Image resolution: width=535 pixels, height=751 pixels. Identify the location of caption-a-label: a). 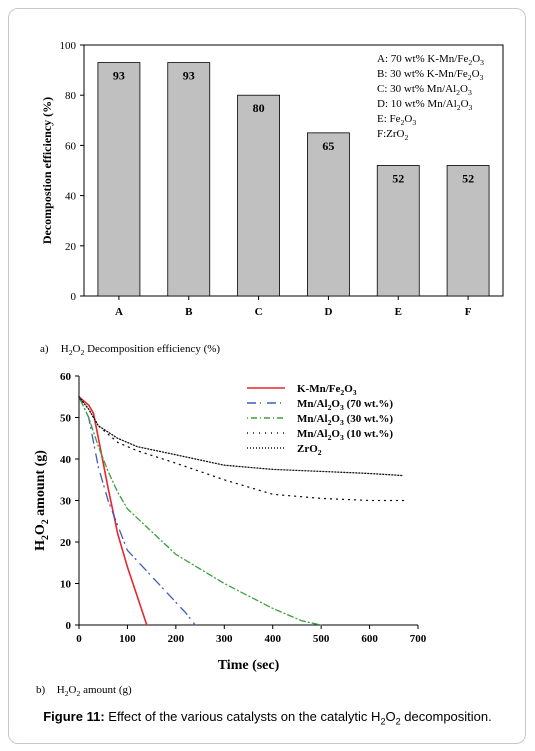
(44, 349).